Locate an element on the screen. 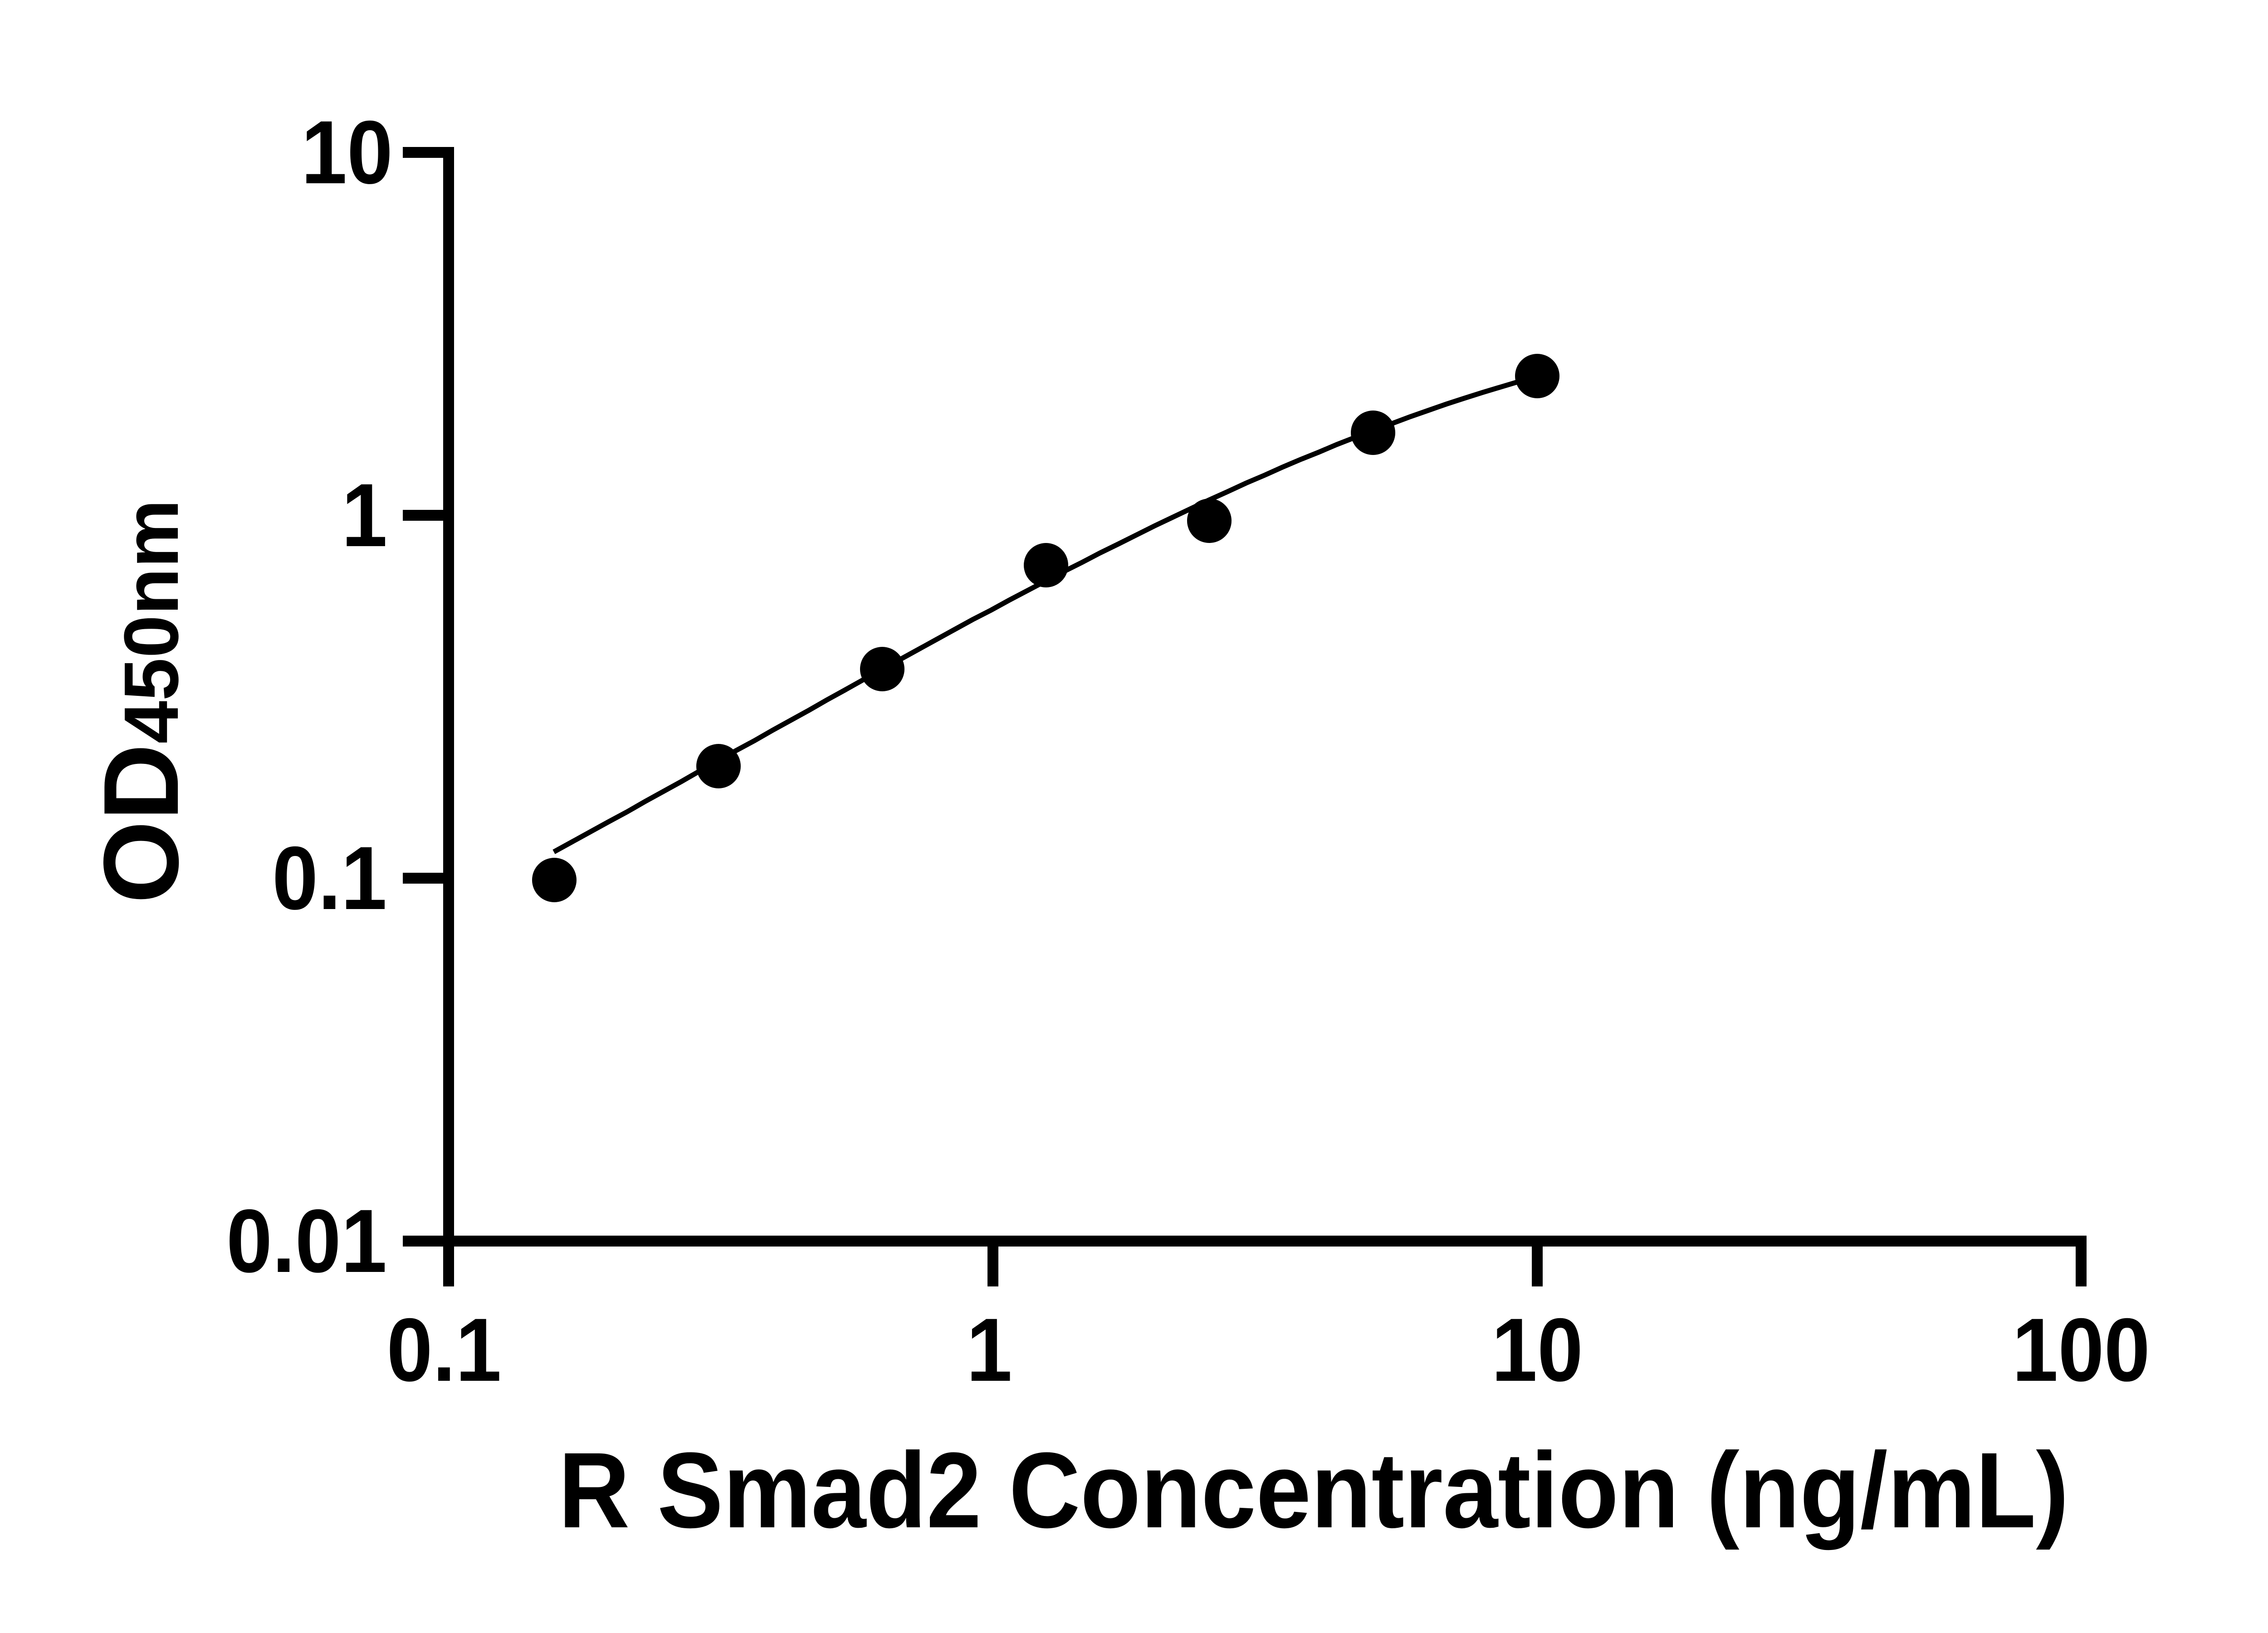  svg-text: OD450nm is located at coordinates (140, 701).